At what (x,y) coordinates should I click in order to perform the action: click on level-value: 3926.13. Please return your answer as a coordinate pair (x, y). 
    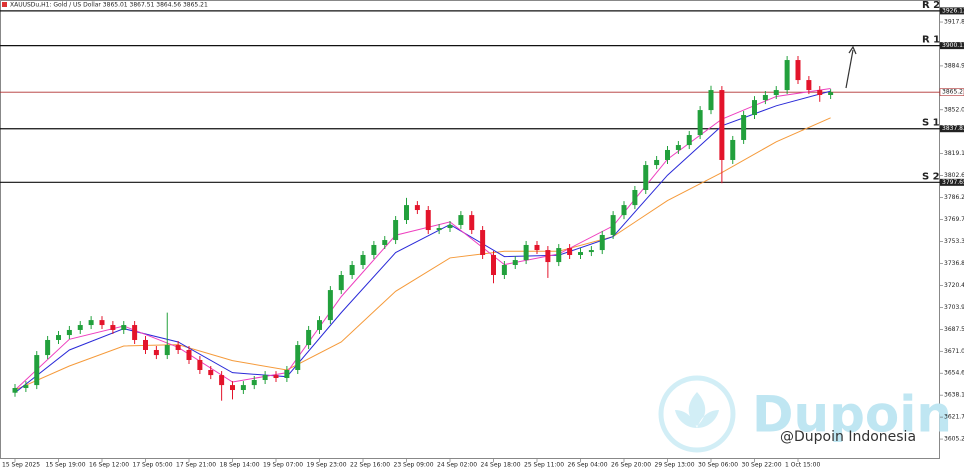
    Looking at the image, I should click on (953, 10).